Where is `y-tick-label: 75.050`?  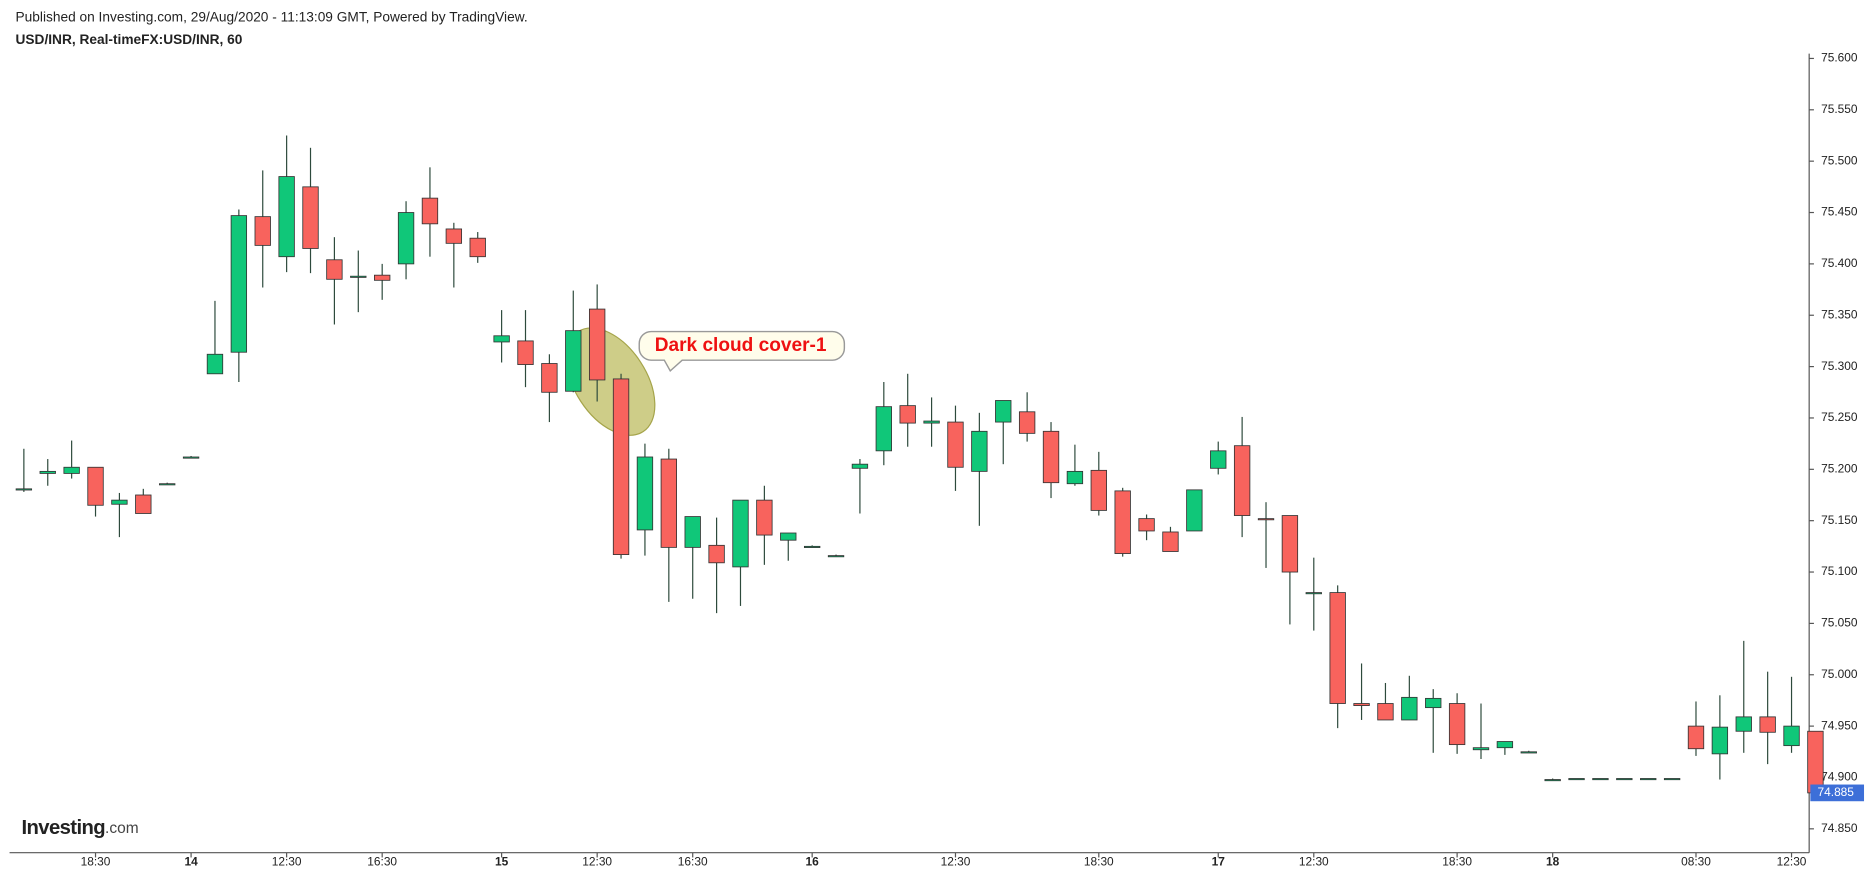 y-tick-label: 75.050 is located at coordinates (1839, 623).